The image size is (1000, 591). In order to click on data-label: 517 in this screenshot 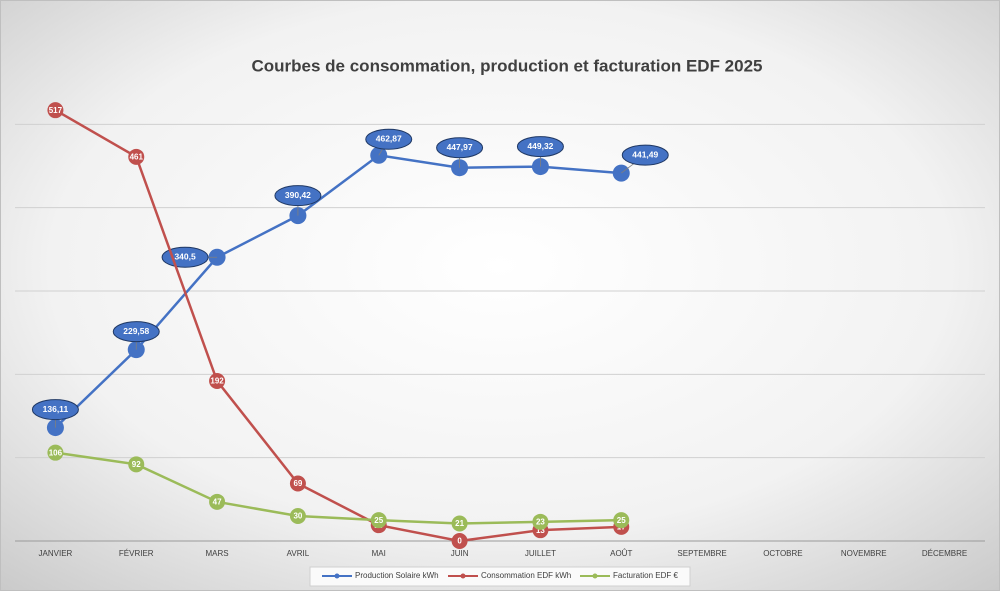, I will do `click(56, 110)`.